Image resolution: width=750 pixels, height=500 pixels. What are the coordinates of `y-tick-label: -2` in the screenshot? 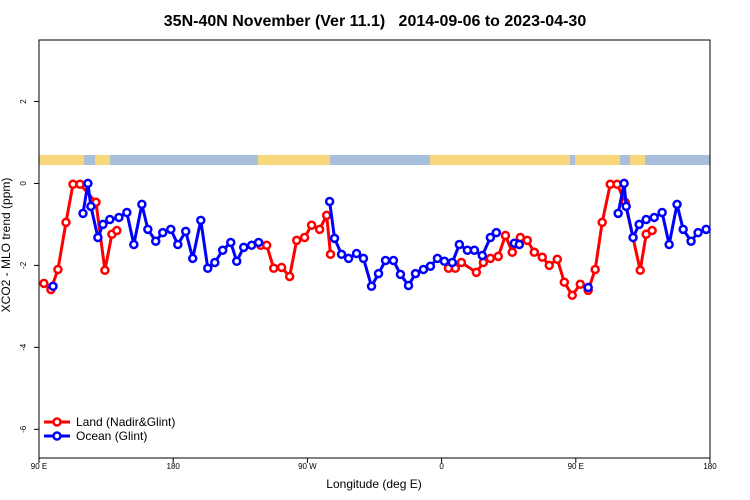 It's located at (23, 265).